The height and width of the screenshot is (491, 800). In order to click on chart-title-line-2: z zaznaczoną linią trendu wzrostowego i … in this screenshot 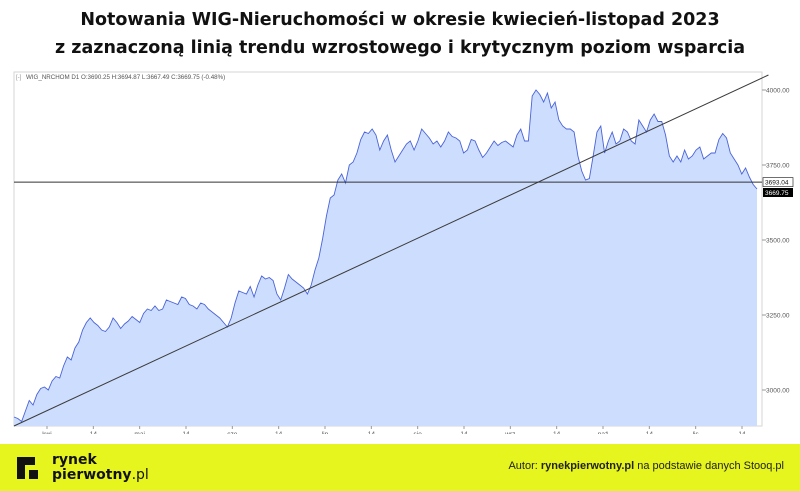, I will do `click(400, 48)`.